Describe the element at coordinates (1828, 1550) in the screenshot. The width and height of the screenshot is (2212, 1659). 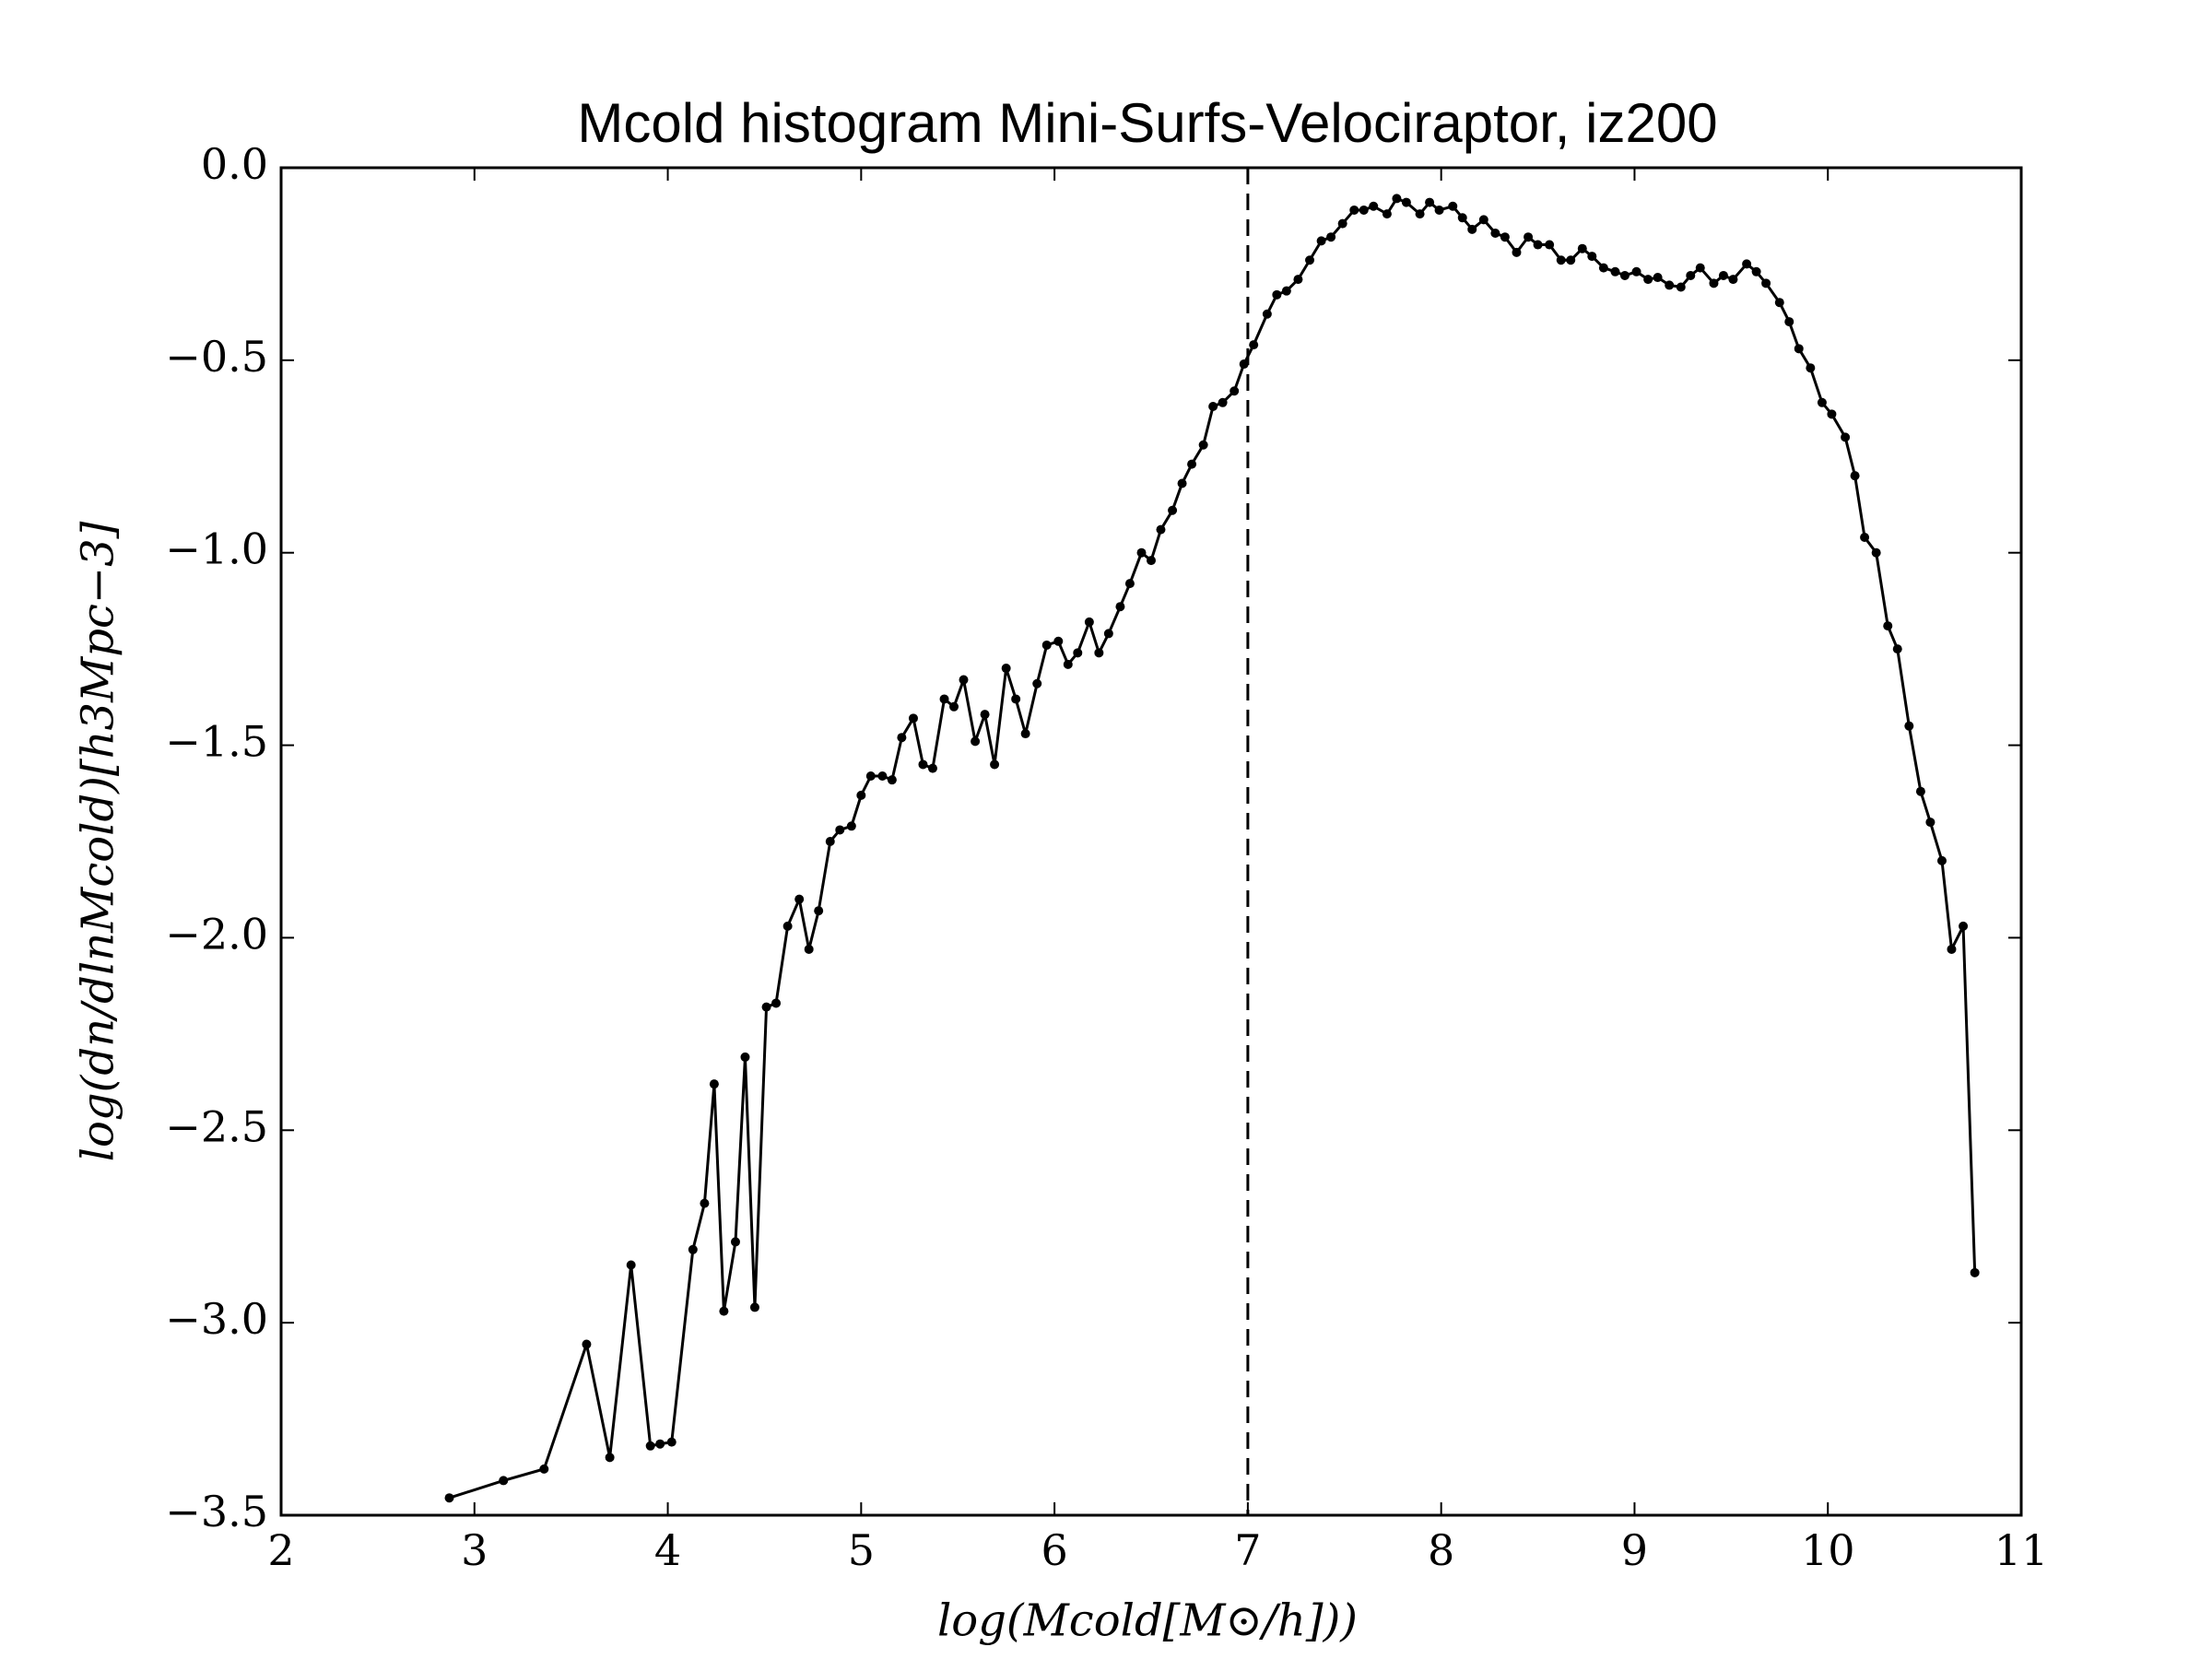
I see `x-tick-label: 10` at that location.